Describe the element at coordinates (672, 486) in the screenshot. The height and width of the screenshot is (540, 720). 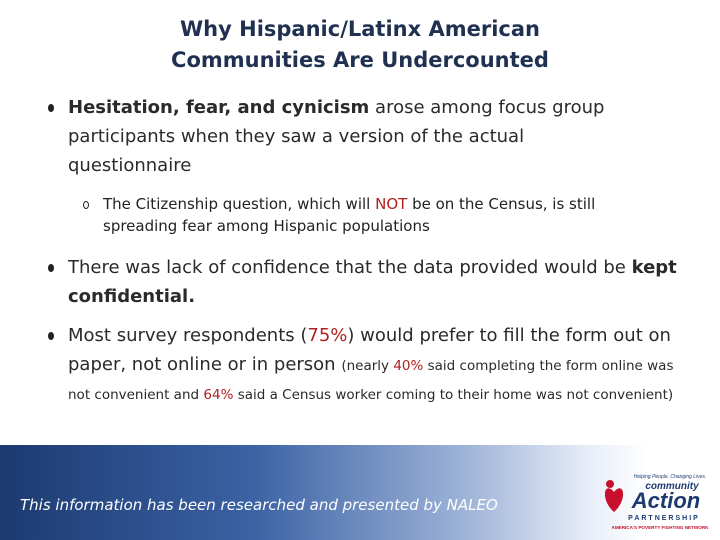
I see `logo-word: community` at that location.